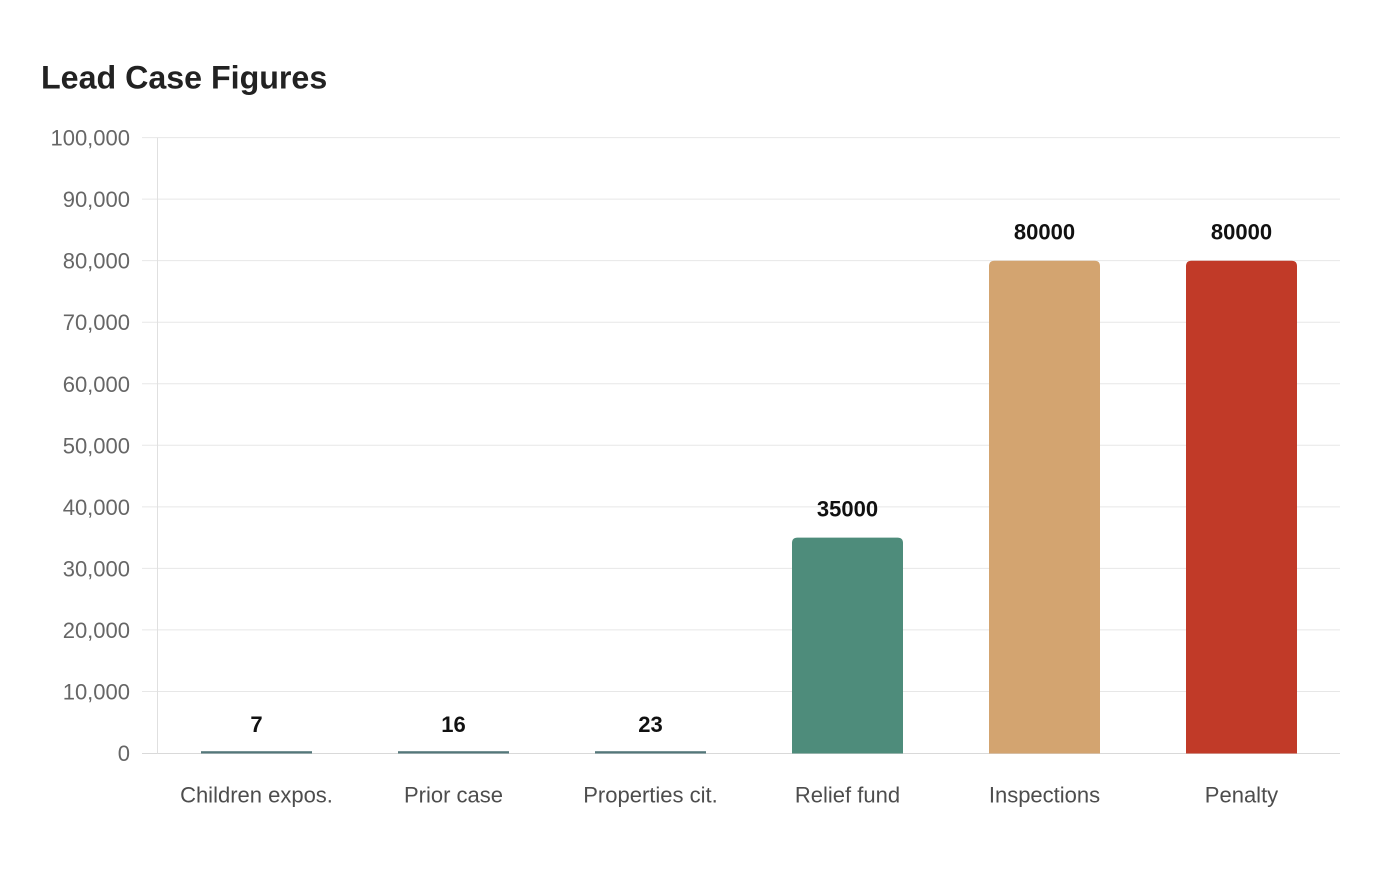  Describe the element at coordinates (96, 445) in the screenshot. I see `svg-text: 50,000` at that location.